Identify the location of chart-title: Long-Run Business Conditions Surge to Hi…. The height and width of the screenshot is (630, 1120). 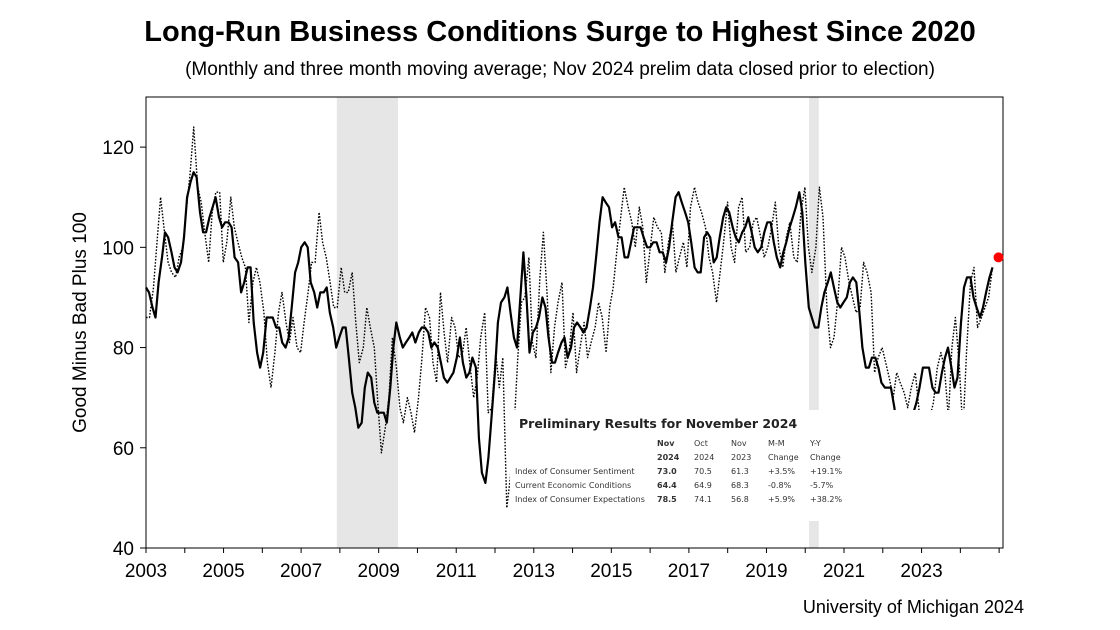
(560, 32).